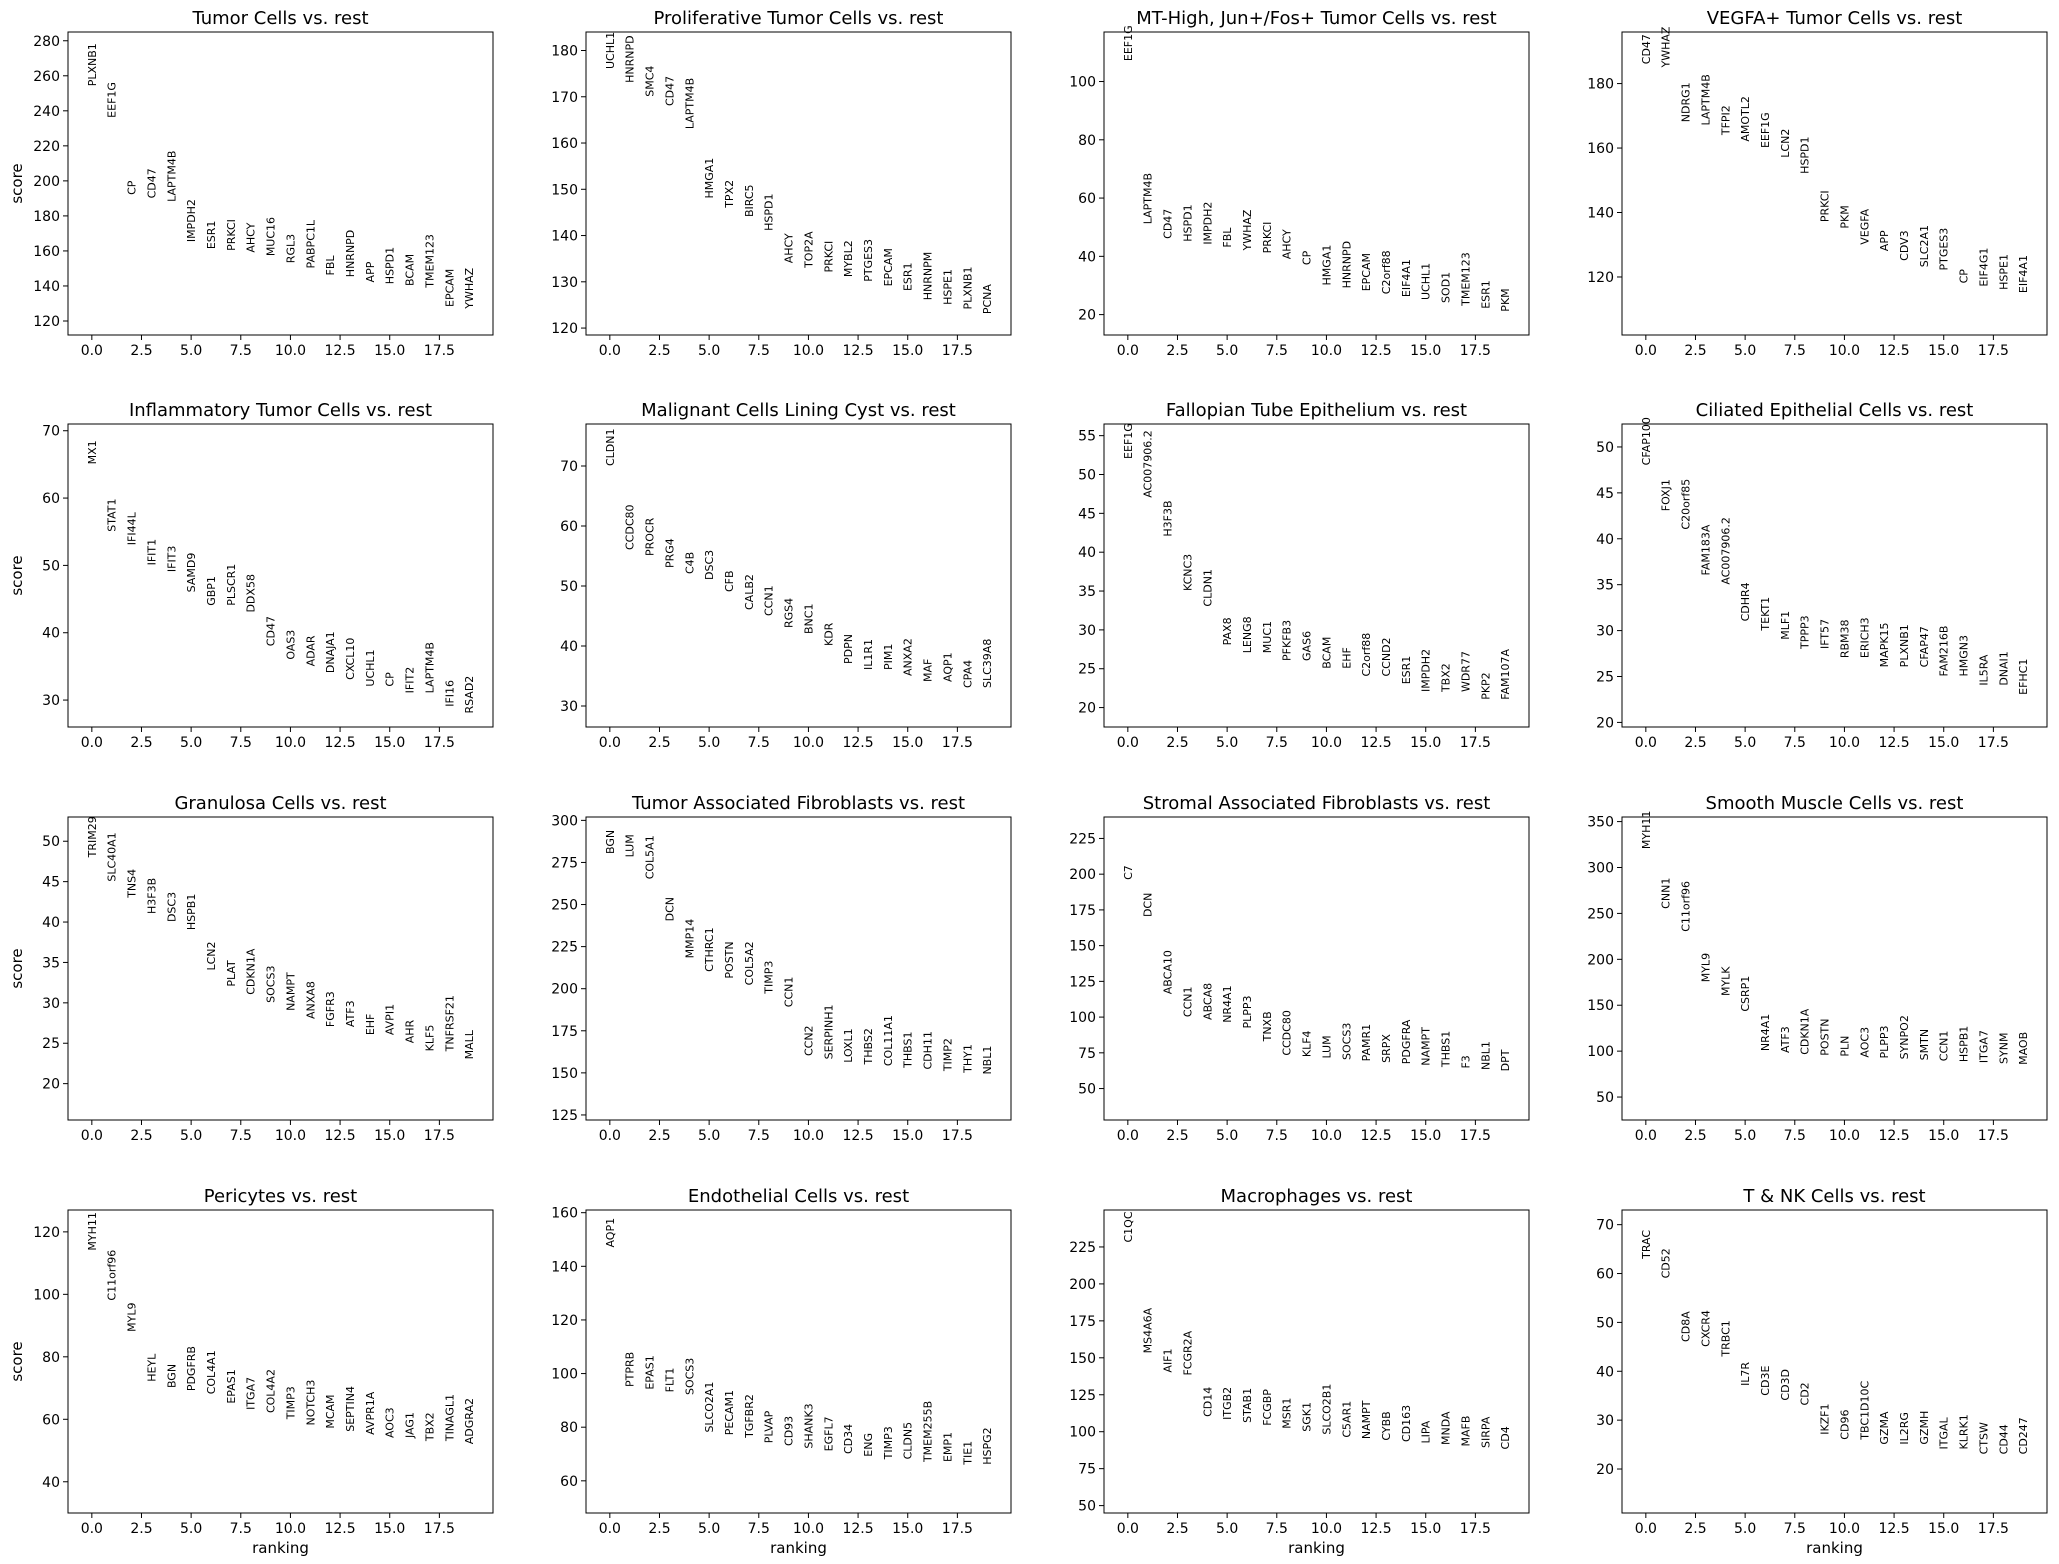 This screenshot has height=1564, width=2059. Describe the element at coordinates (1745, 601) in the screenshot. I see `gene-label: CDHR4` at that location.